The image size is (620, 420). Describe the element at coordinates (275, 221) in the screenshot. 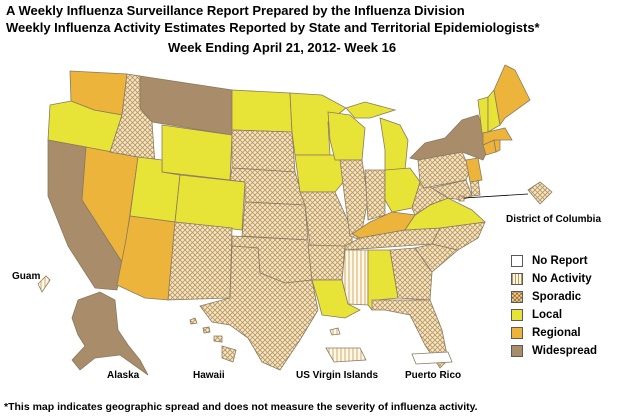

I see `state-KS` at that location.